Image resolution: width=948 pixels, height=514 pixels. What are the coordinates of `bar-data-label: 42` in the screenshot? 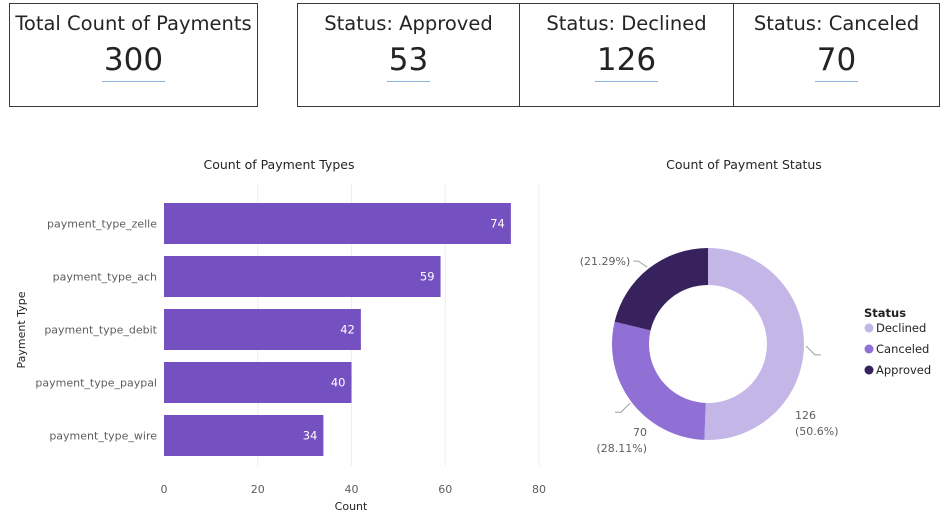 It's located at (347, 330).